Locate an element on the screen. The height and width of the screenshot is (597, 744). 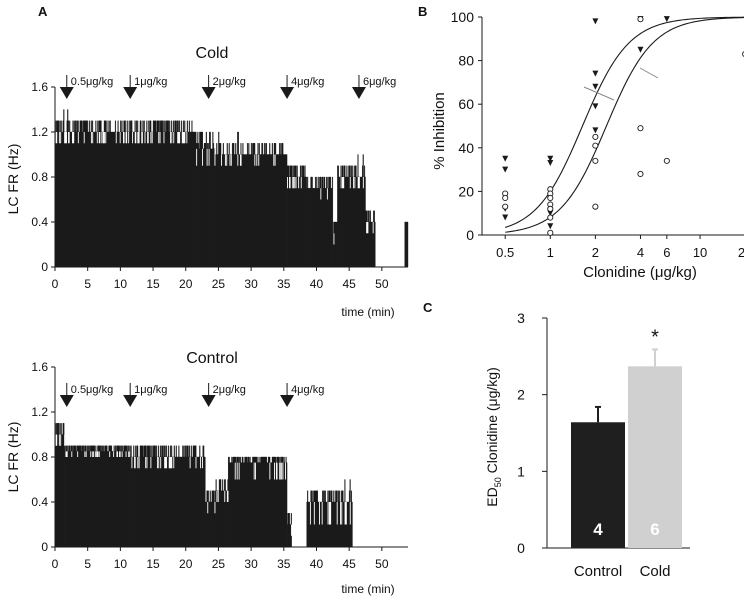
x-tick-label: 6 is located at coordinates (666, 252).